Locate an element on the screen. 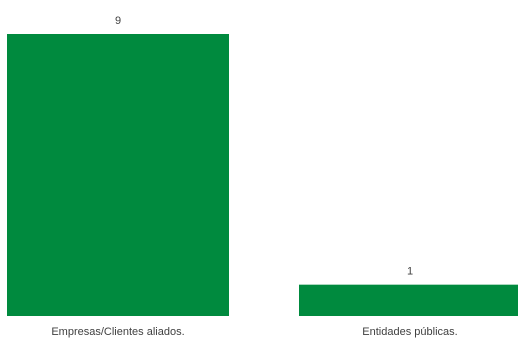 This screenshot has width=518, height=346. data-label-1: 1 is located at coordinates (410, 272).